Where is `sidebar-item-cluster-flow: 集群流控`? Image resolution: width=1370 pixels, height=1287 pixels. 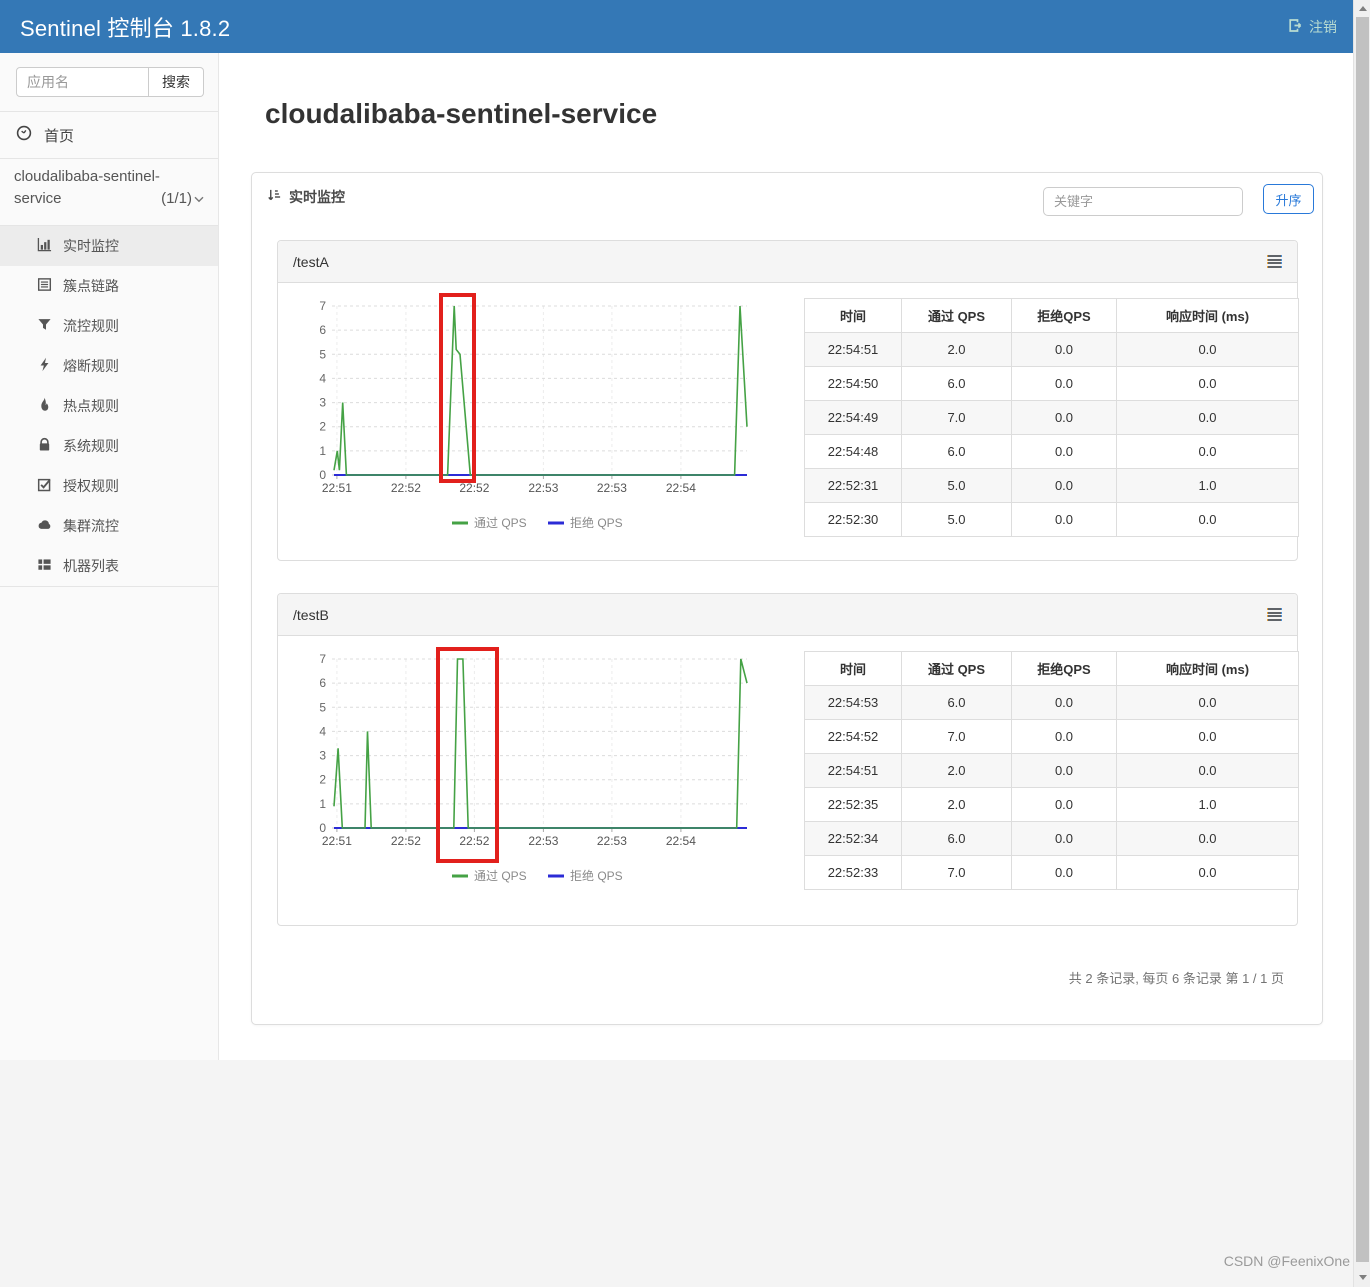
sidebar-item-cluster-flow: 集群流控 is located at coordinates (109, 526).